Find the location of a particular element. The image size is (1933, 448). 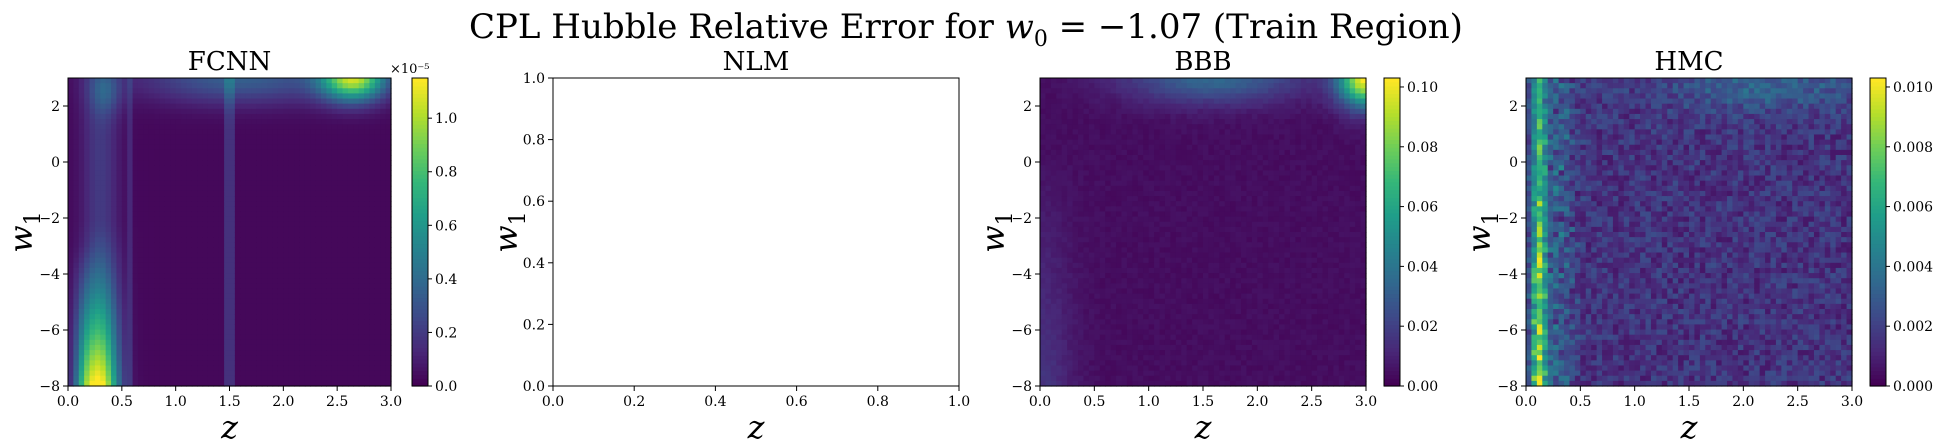

colorbar-frame is located at coordinates (420, 232).